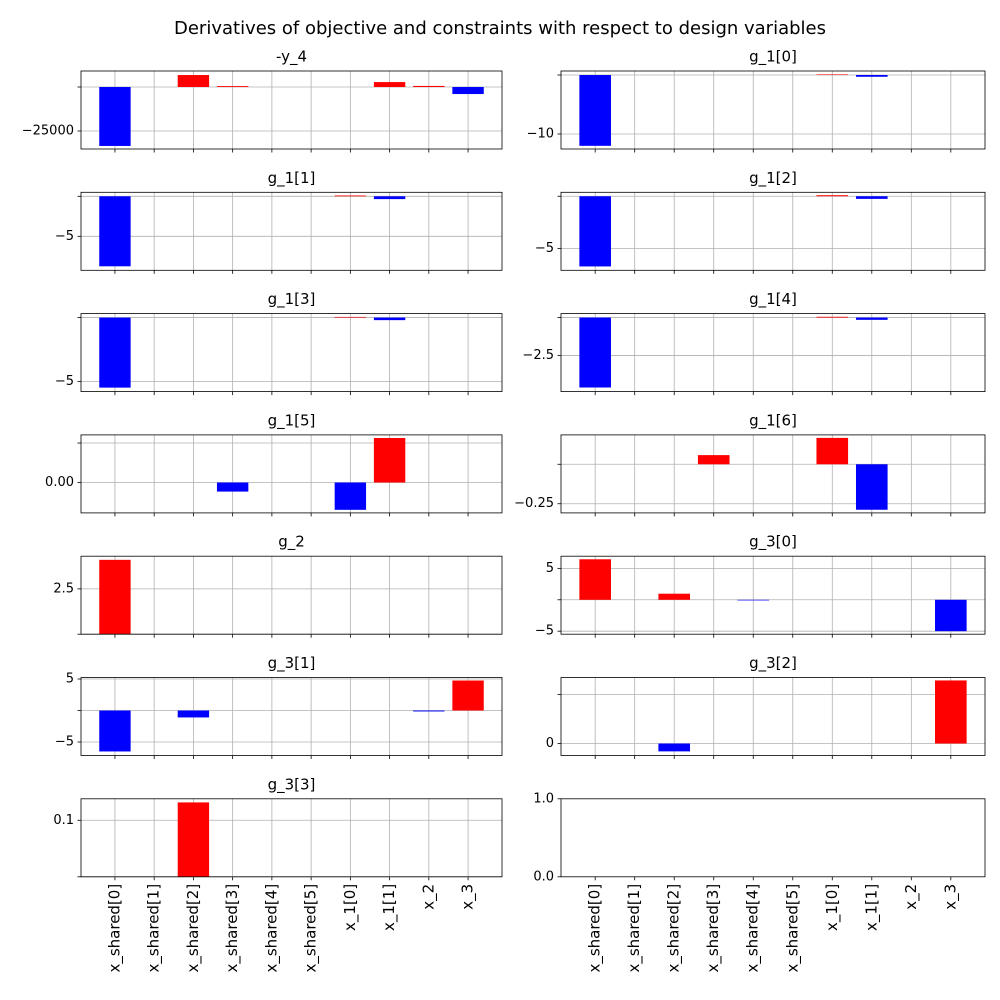 The width and height of the screenshot is (1000, 1000). Describe the element at coordinates (59, 482) in the screenshot. I see `y-tick-label: 0.00` at that location.